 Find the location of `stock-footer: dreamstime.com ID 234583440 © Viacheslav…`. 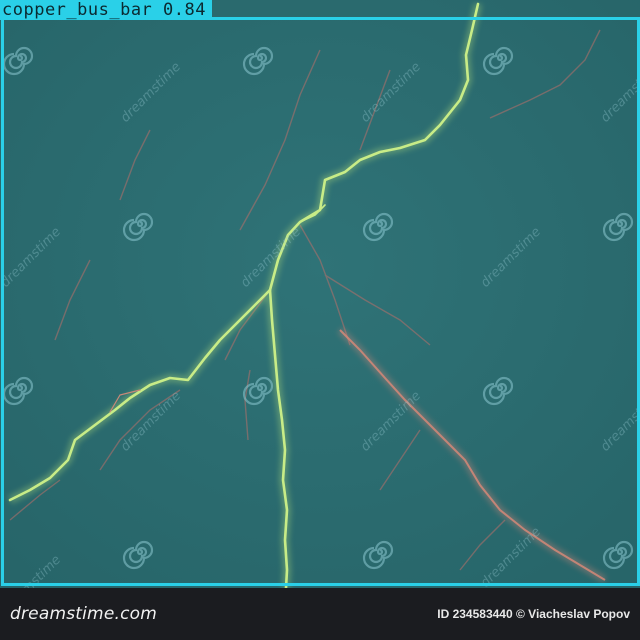

stock-footer: dreamstime.com ID 234583440 © Viacheslav… is located at coordinates (320, 614).